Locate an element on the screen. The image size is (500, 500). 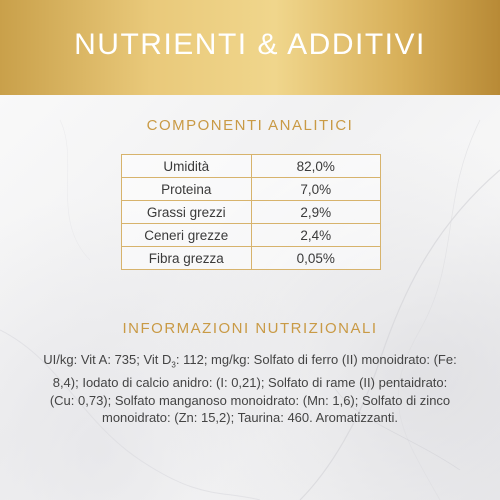
table-row: Proteina 7,0% is located at coordinates (251, 189).